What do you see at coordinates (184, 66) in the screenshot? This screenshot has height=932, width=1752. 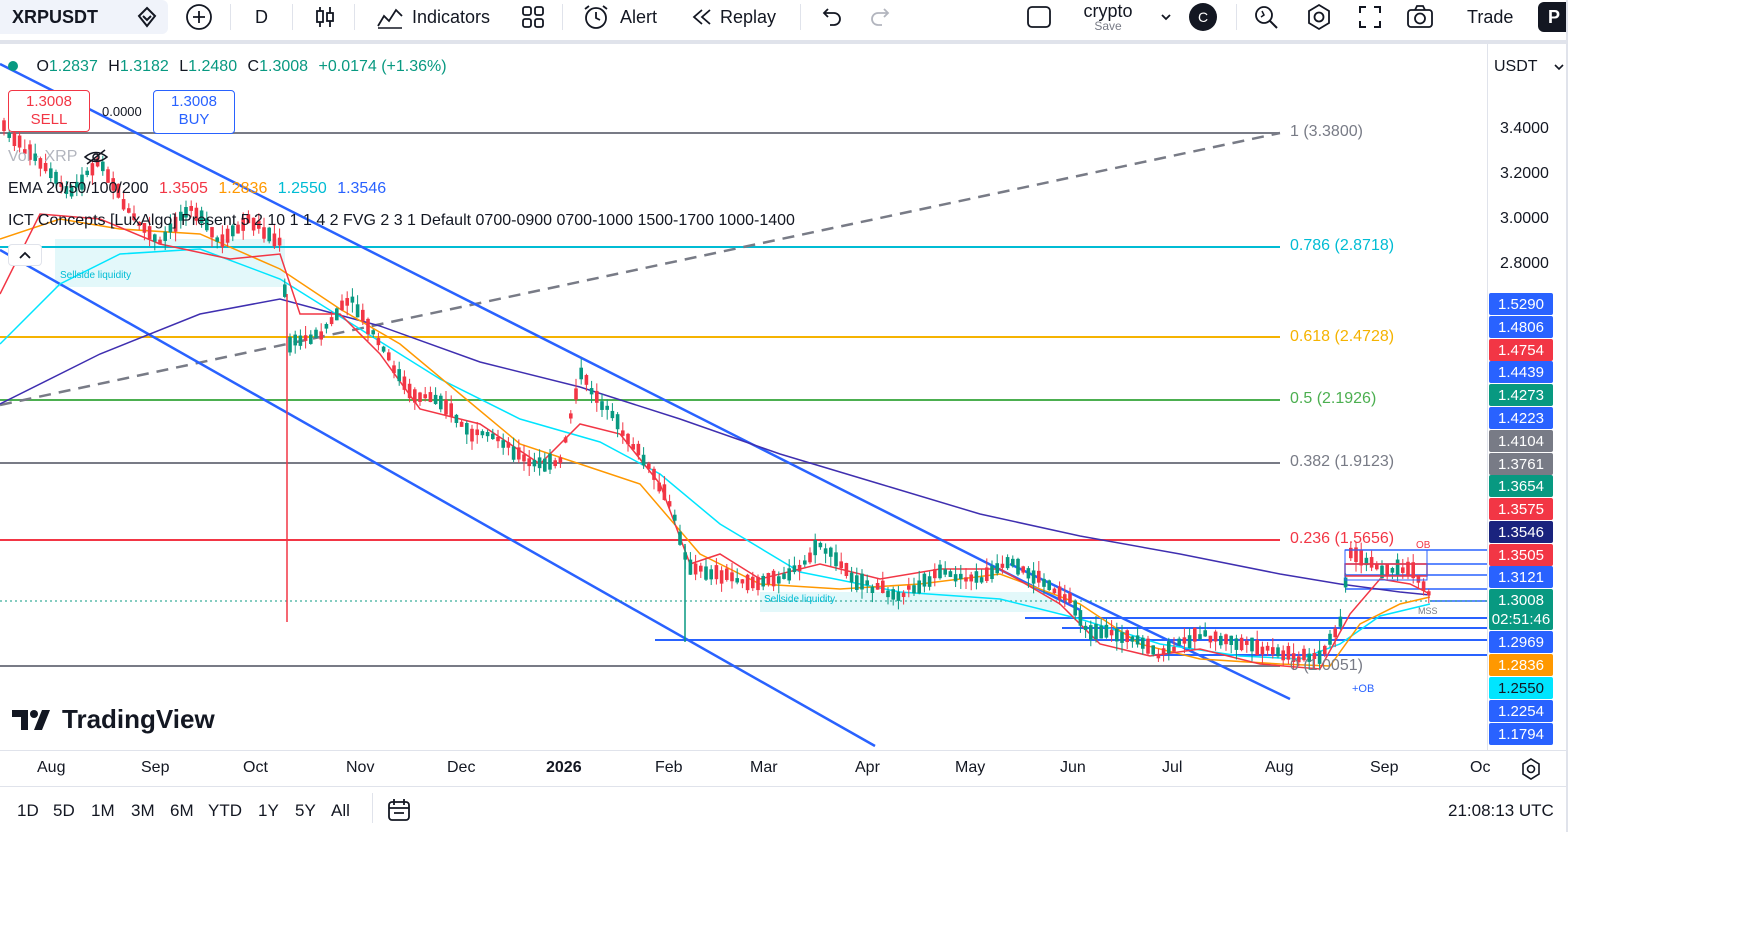 I see `ohlc-l-label: L` at bounding box center [184, 66].